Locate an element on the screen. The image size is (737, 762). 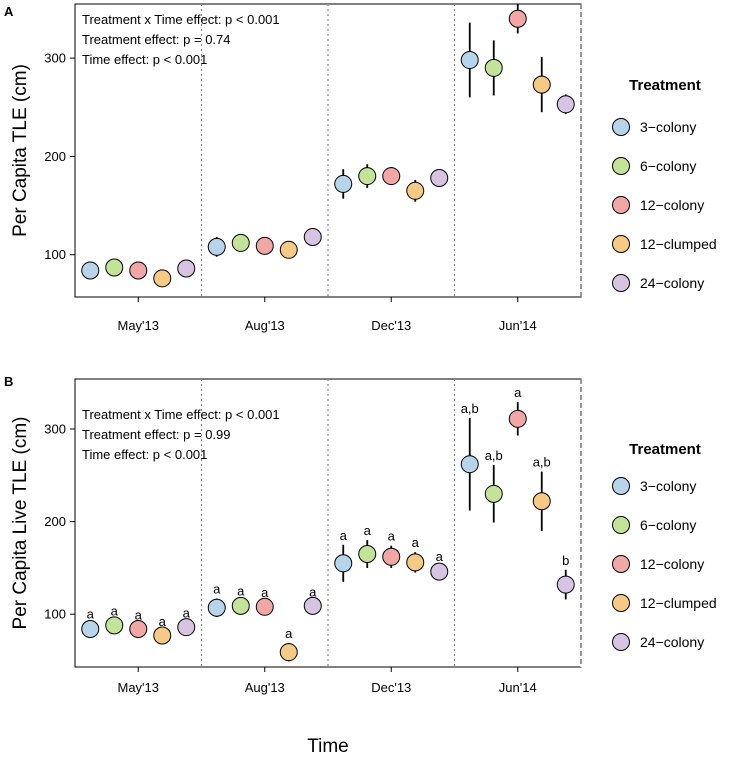
significance-label: b is located at coordinates (565, 560).